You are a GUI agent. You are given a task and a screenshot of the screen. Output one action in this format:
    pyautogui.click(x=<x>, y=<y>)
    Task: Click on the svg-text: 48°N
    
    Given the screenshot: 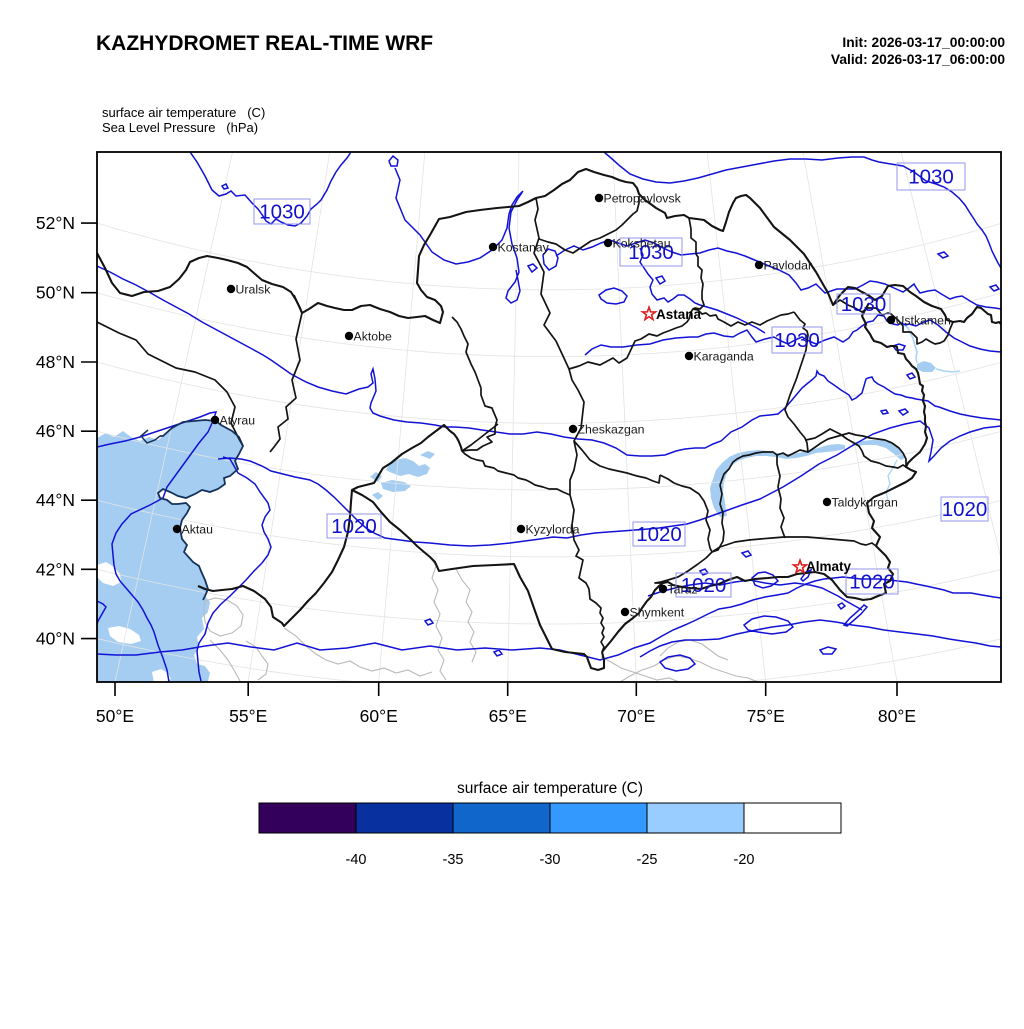 What is the action you would take?
    pyautogui.click(x=55, y=362)
    